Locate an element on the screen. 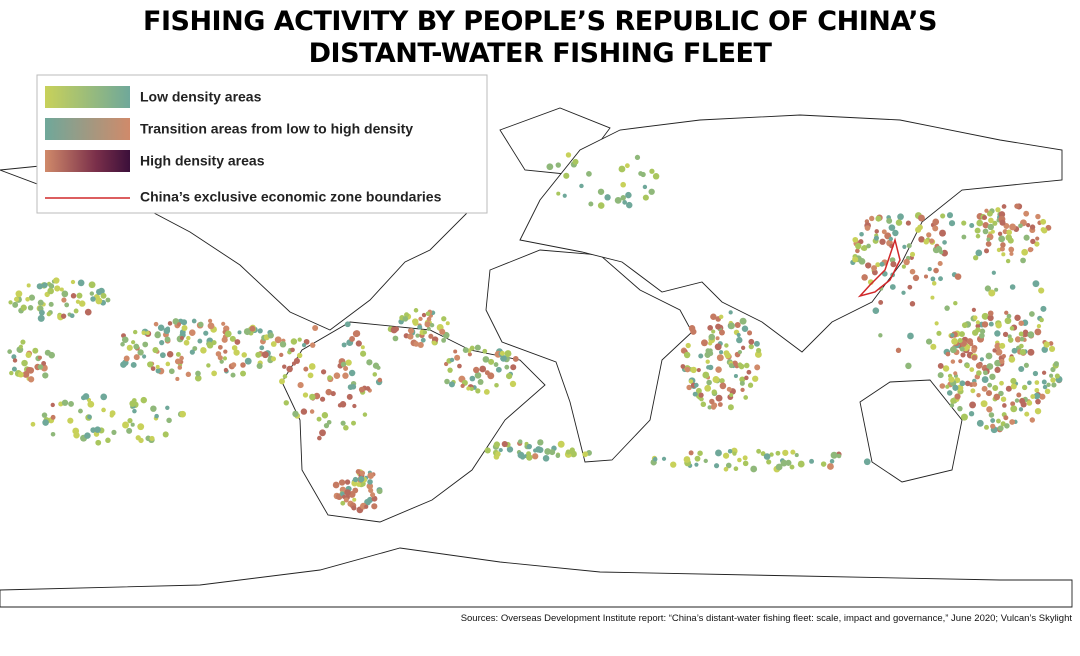 The width and height of the screenshot is (1080, 656). legend-swatch is located at coordinates (87, 129).